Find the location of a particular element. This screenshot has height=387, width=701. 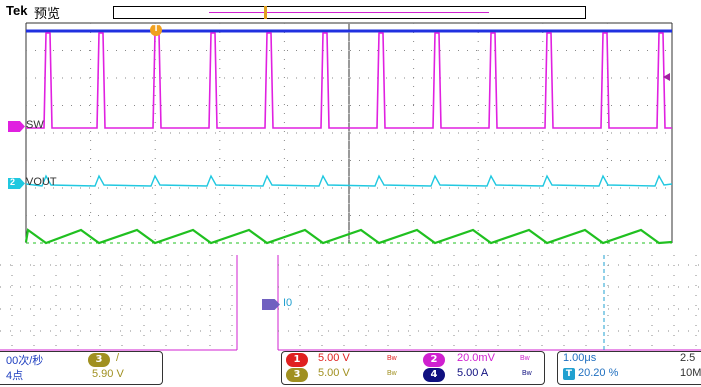

ch4-scale: 5.00 A is located at coordinates (473, 373).